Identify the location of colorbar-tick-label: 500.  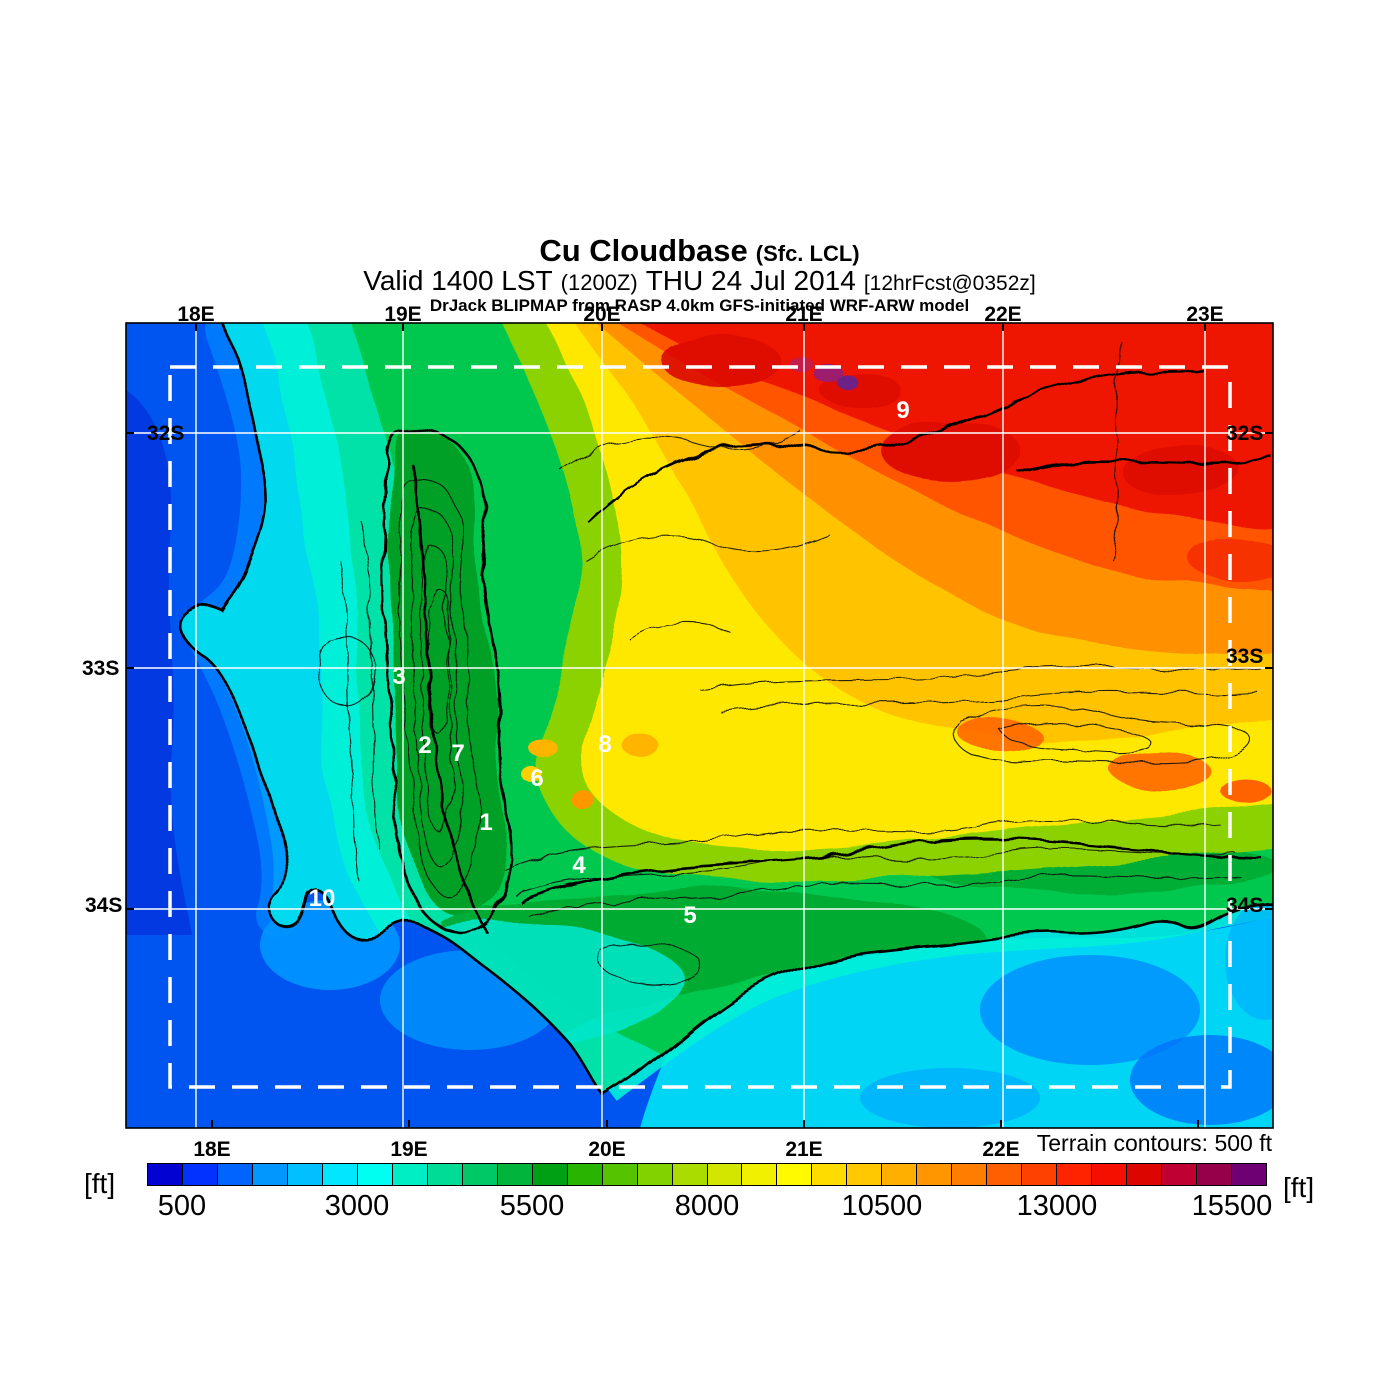
(182, 1206).